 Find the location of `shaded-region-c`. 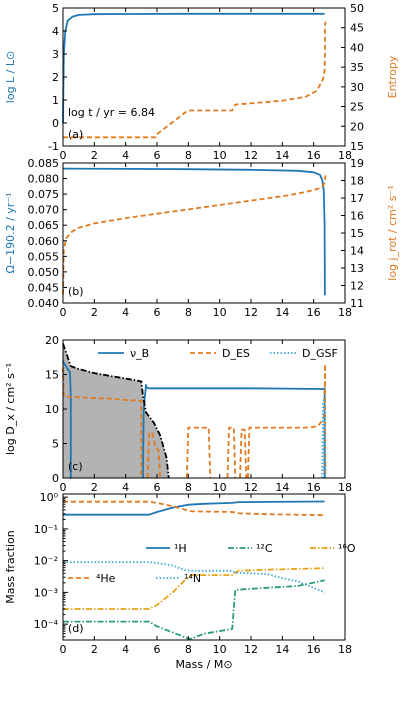

shaded-region-c is located at coordinates (116, 410).